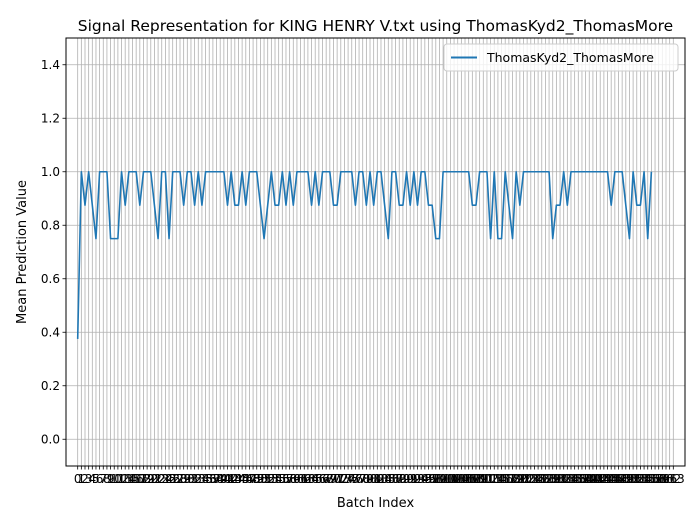  Describe the element at coordinates (285, 479) in the screenshot. I see `x-tick-label: 57` at that location.